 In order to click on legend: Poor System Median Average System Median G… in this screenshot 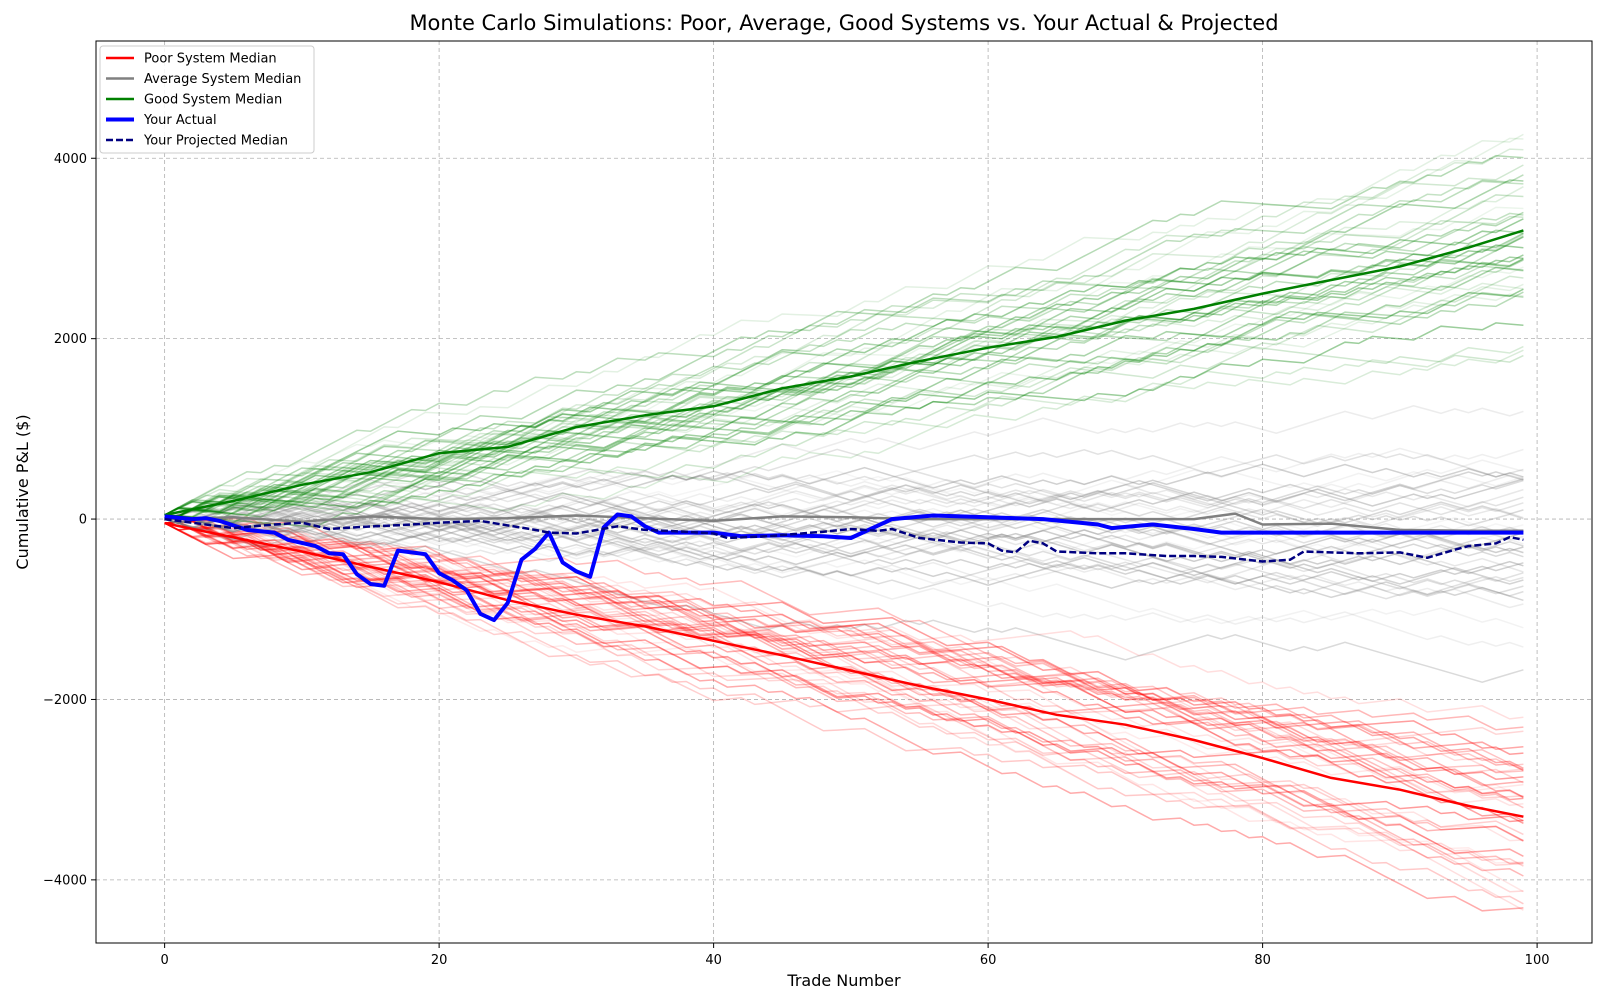, I will do `click(207, 99)`.